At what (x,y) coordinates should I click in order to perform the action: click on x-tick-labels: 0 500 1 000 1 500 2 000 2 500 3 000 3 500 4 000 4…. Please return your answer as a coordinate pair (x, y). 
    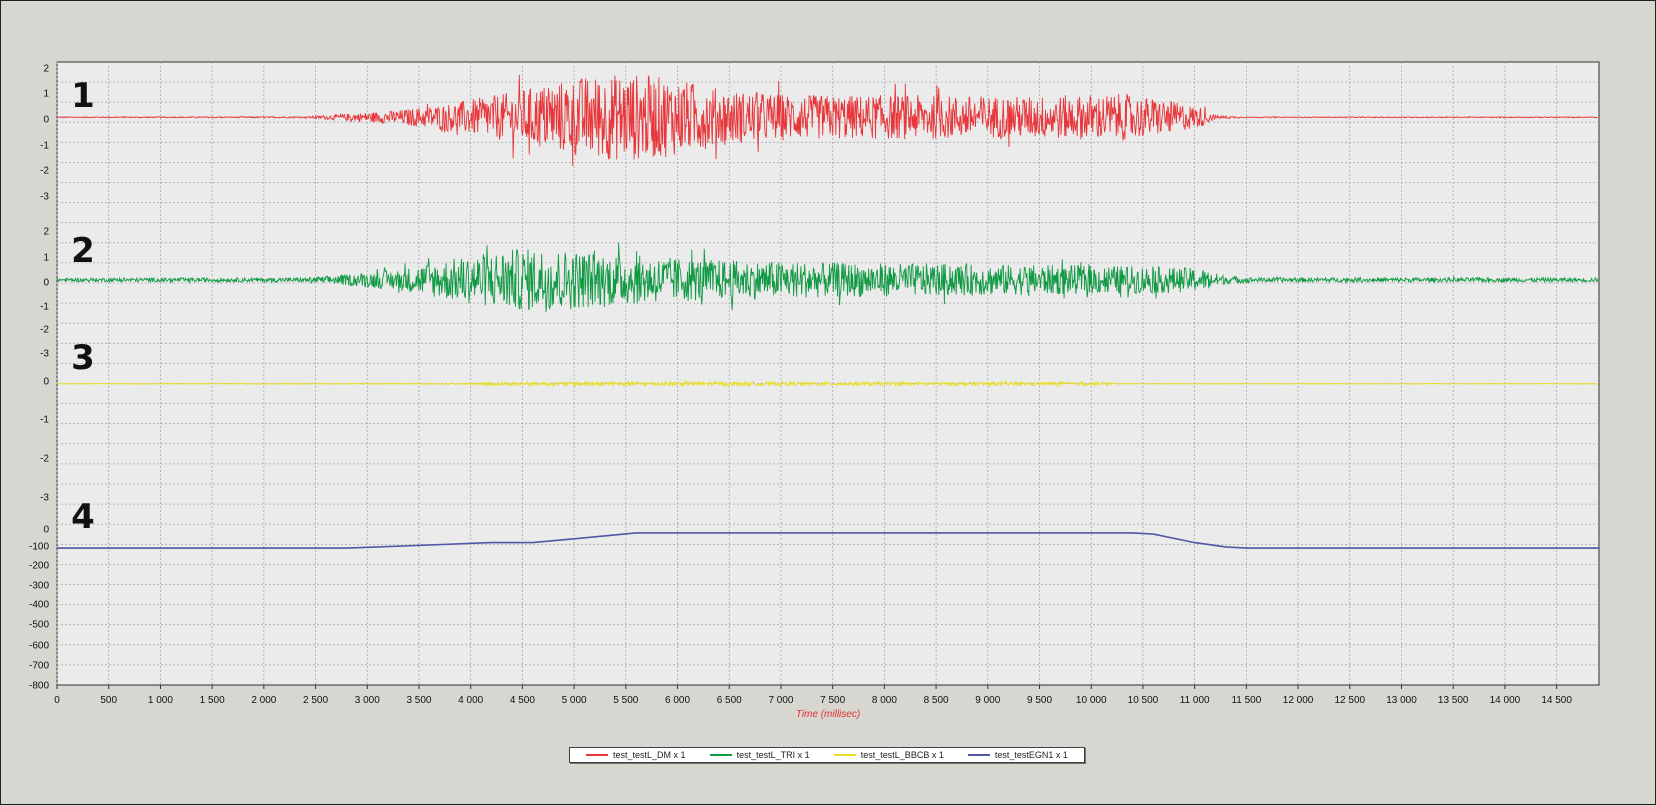
    Looking at the image, I should click on (813, 695).